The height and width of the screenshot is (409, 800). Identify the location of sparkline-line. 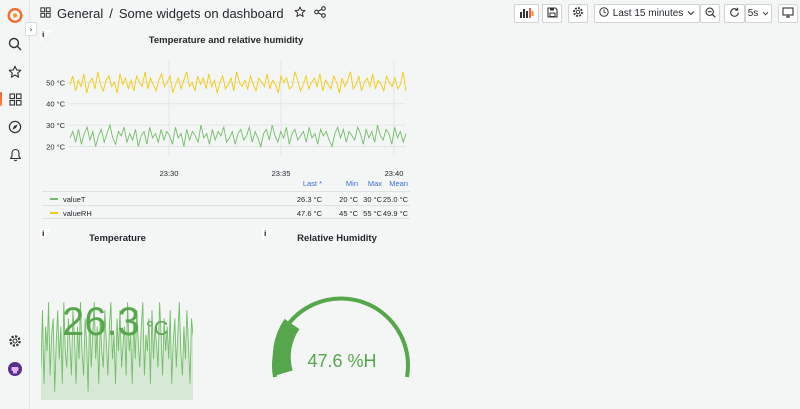
(117, 347).